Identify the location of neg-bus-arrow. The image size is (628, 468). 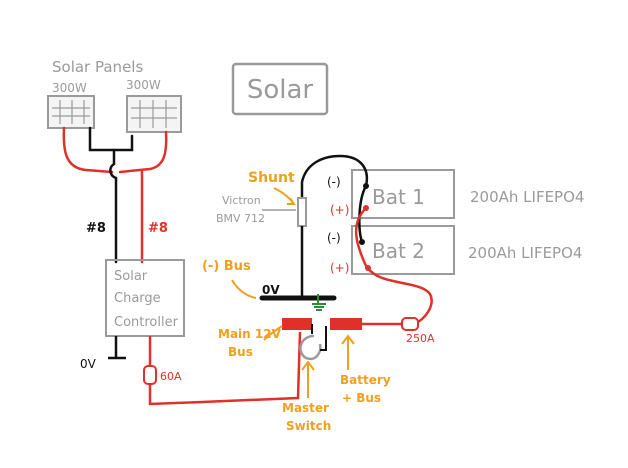
(244, 289).